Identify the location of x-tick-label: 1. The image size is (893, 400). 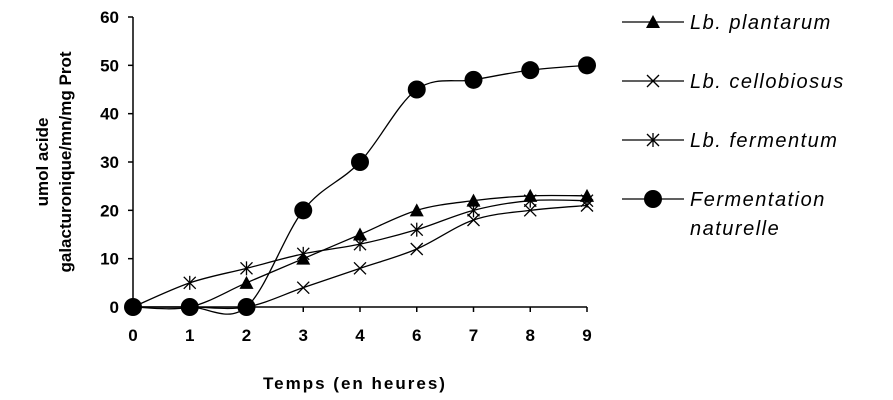
(189, 335).